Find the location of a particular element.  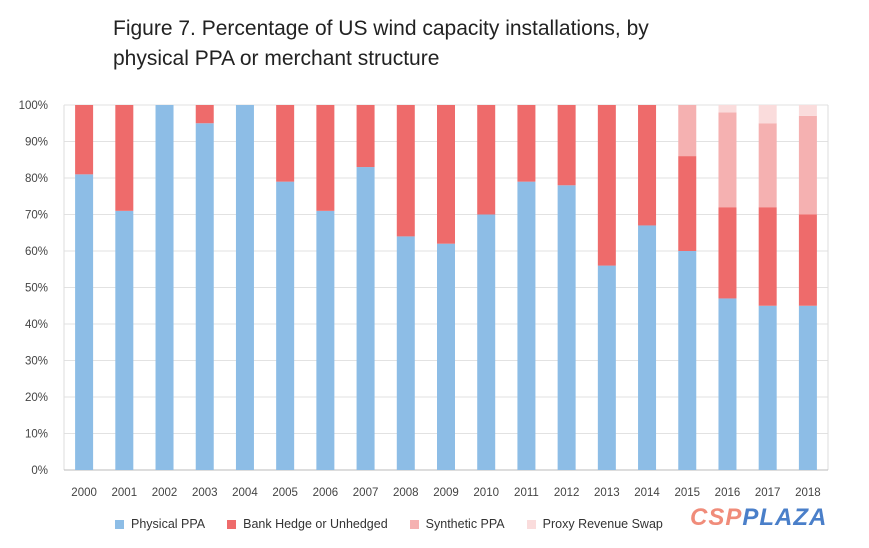

x-tick-label: 2011 is located at coordinates (526, 493).